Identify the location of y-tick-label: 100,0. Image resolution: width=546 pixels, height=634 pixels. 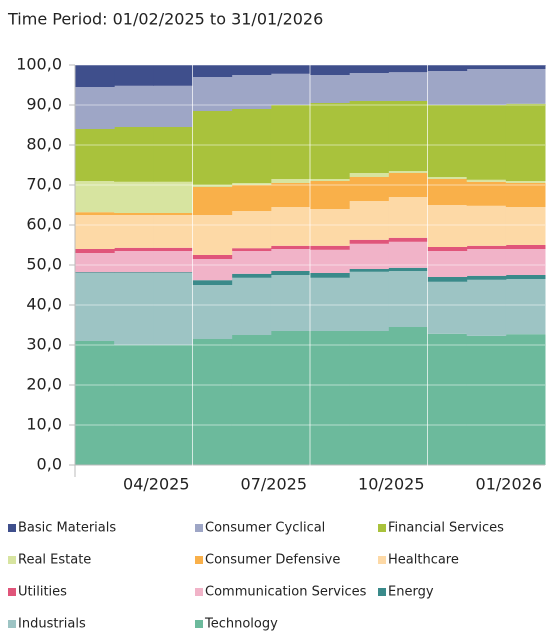
(39, 64).